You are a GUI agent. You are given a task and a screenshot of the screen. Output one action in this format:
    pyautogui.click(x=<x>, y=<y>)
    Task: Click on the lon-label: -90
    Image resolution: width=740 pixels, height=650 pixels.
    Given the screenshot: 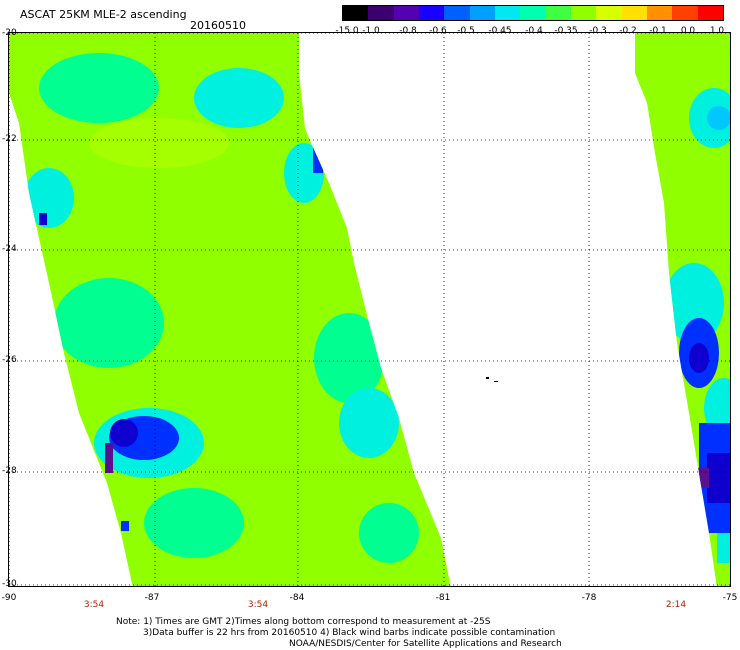 What is the action you would take?
    pyautogui.click(x=9, y=598)
    